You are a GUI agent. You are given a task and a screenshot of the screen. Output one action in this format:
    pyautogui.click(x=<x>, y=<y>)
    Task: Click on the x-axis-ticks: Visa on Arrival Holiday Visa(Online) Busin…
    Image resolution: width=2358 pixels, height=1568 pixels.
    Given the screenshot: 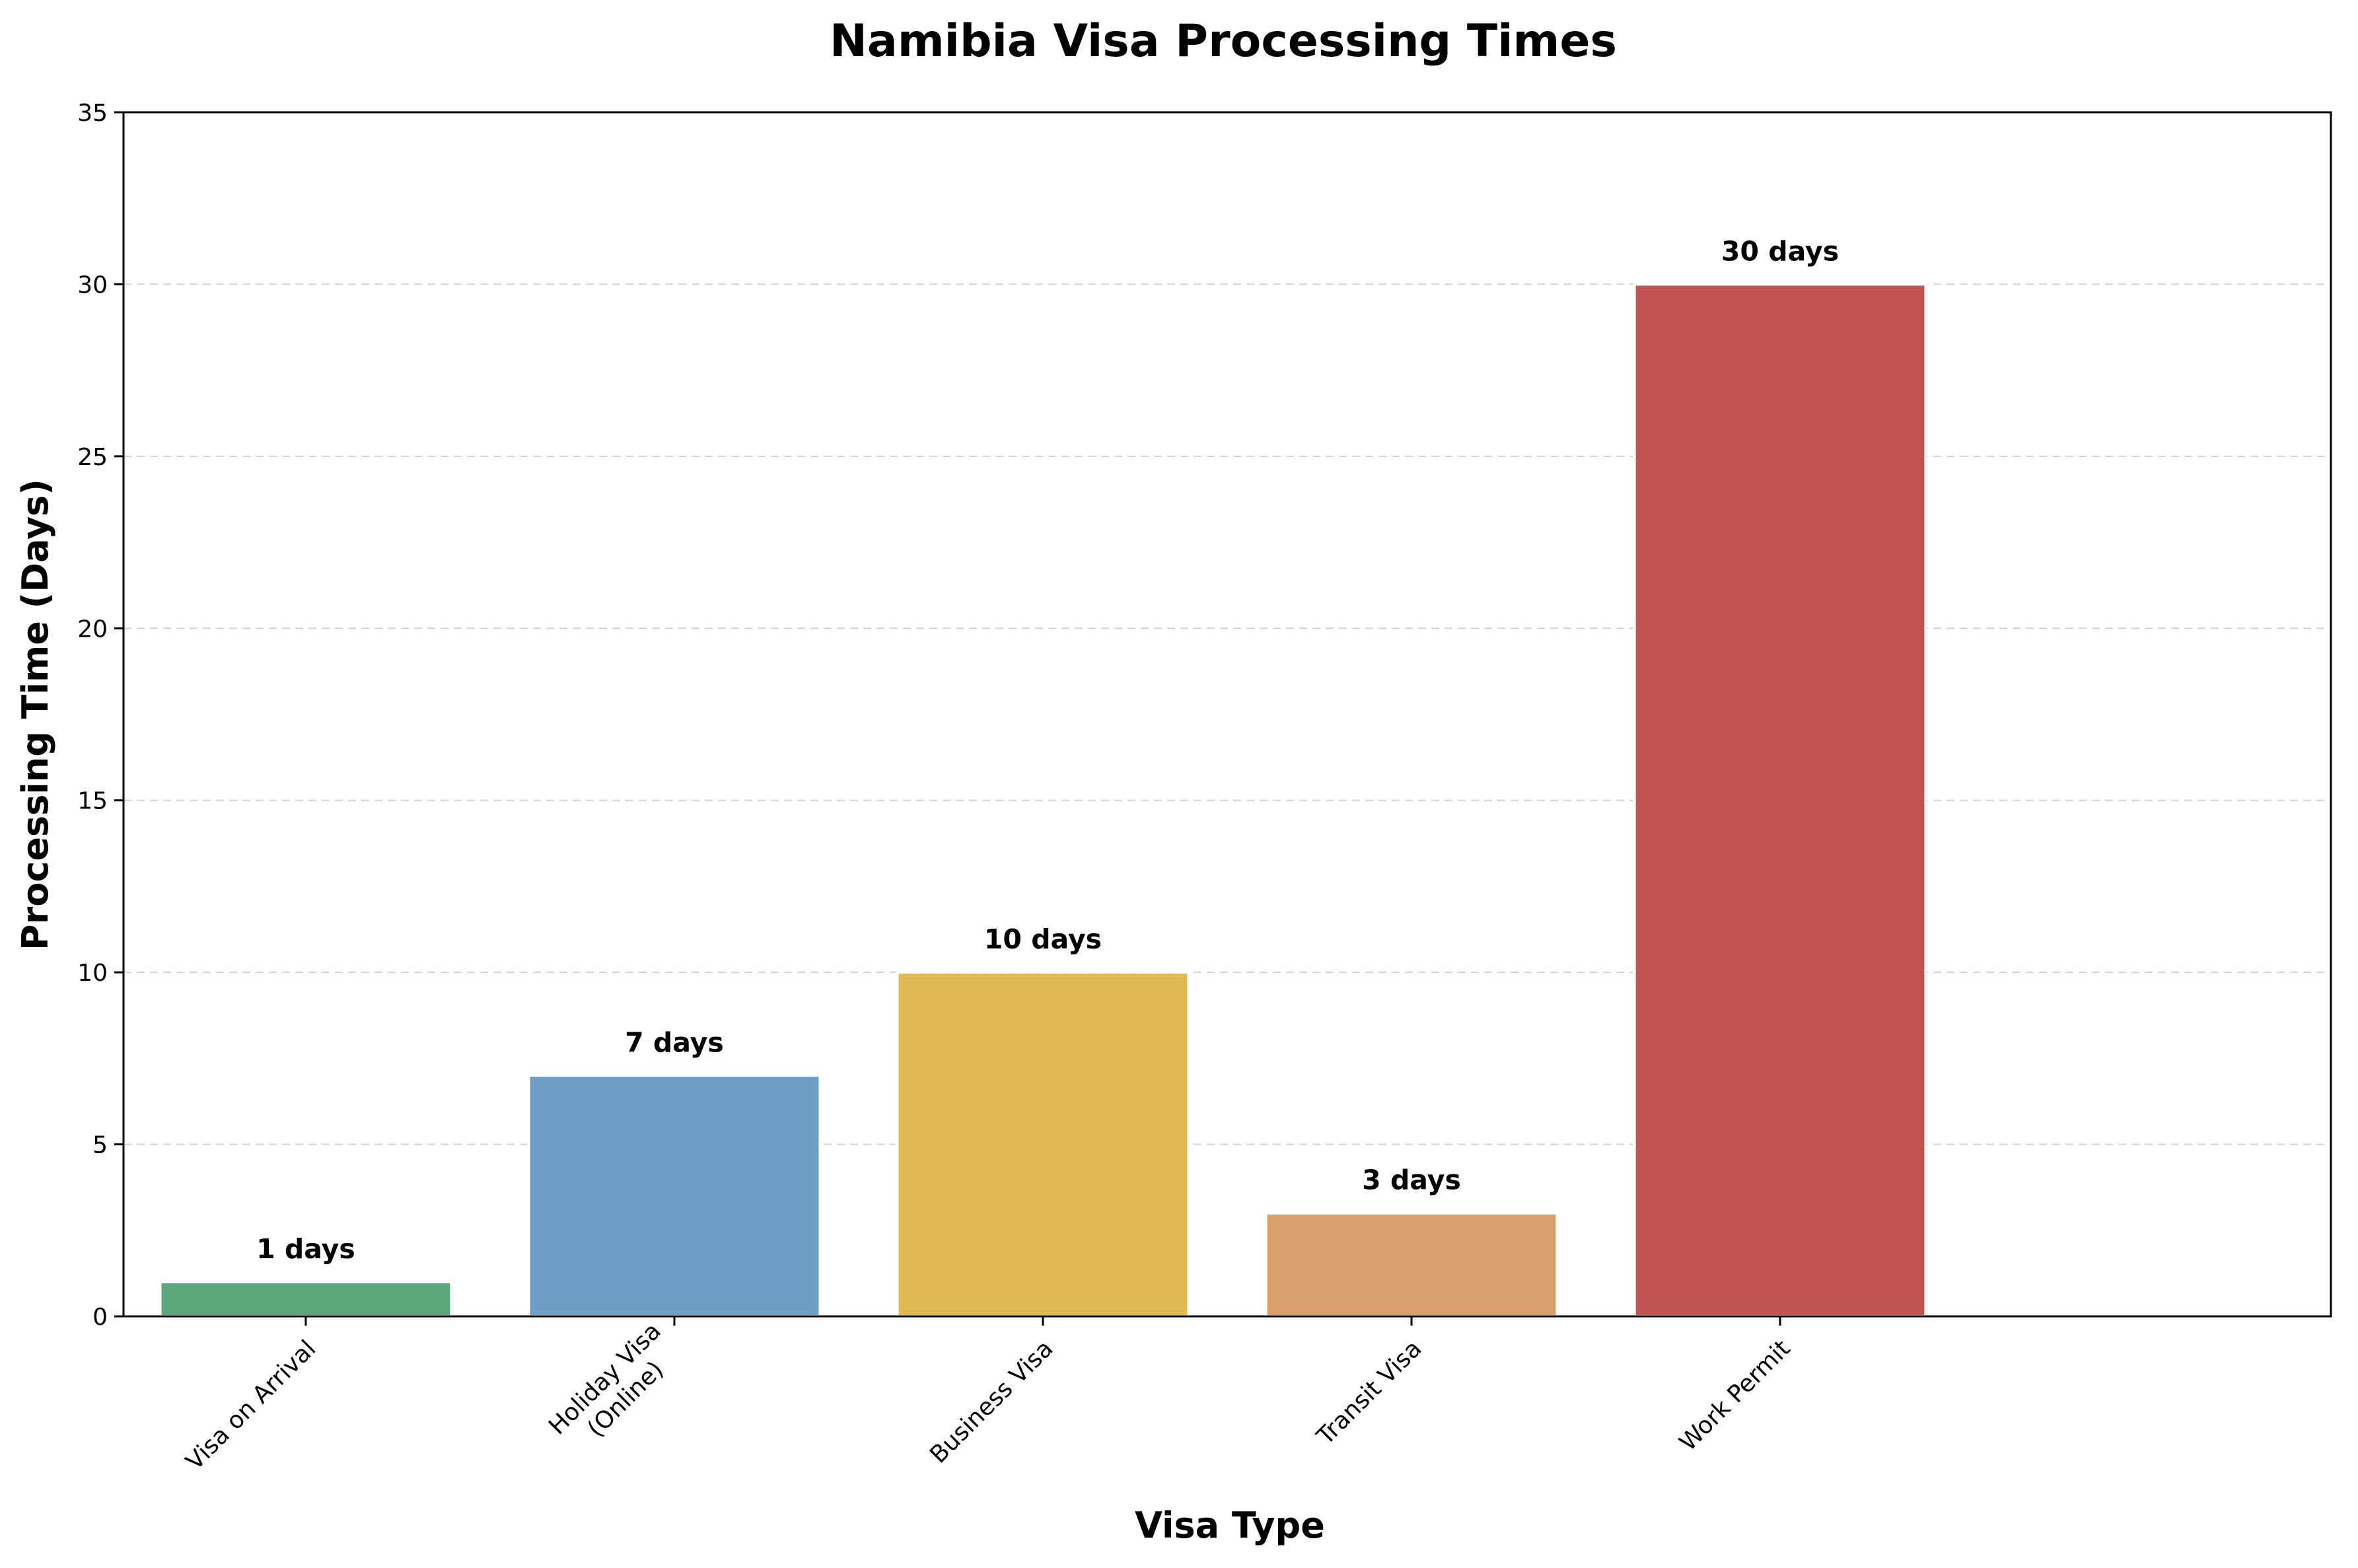 What is the action you would take?
    pyautogui.click(x=988, y=1396)
    